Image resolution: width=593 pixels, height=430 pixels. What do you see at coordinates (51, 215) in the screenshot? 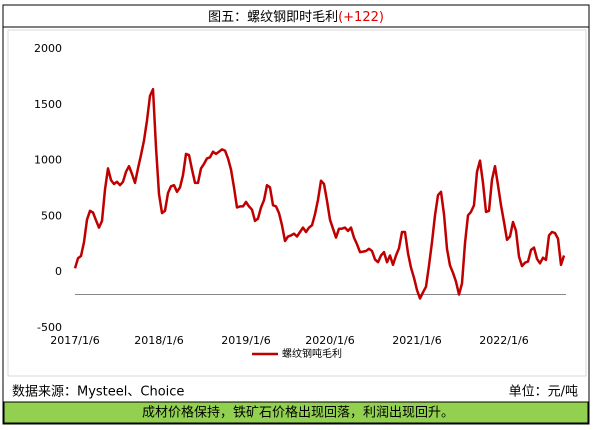
I see `y-tick-label: 500` at bounding box center [51, 215].